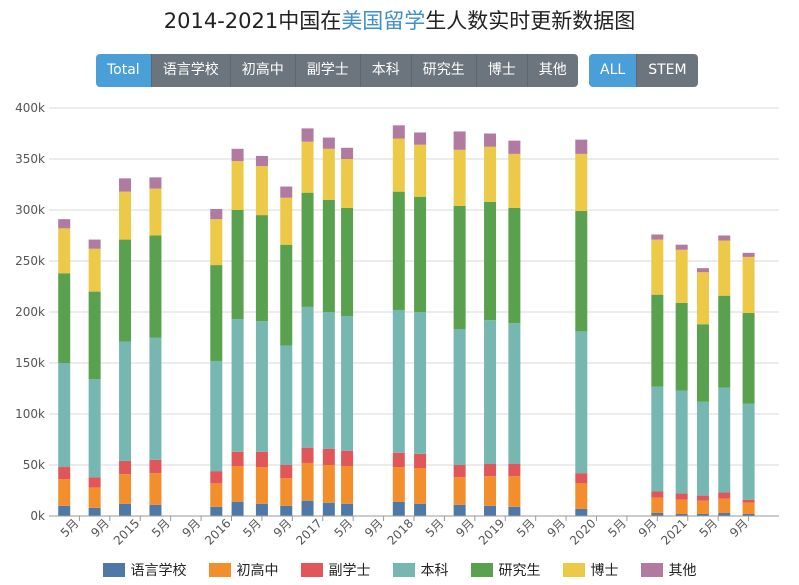  What do you see at coordinates (37, 516) in the screenshot?
I see `y-tick-label: 0k` at bounding box center [37, 516].